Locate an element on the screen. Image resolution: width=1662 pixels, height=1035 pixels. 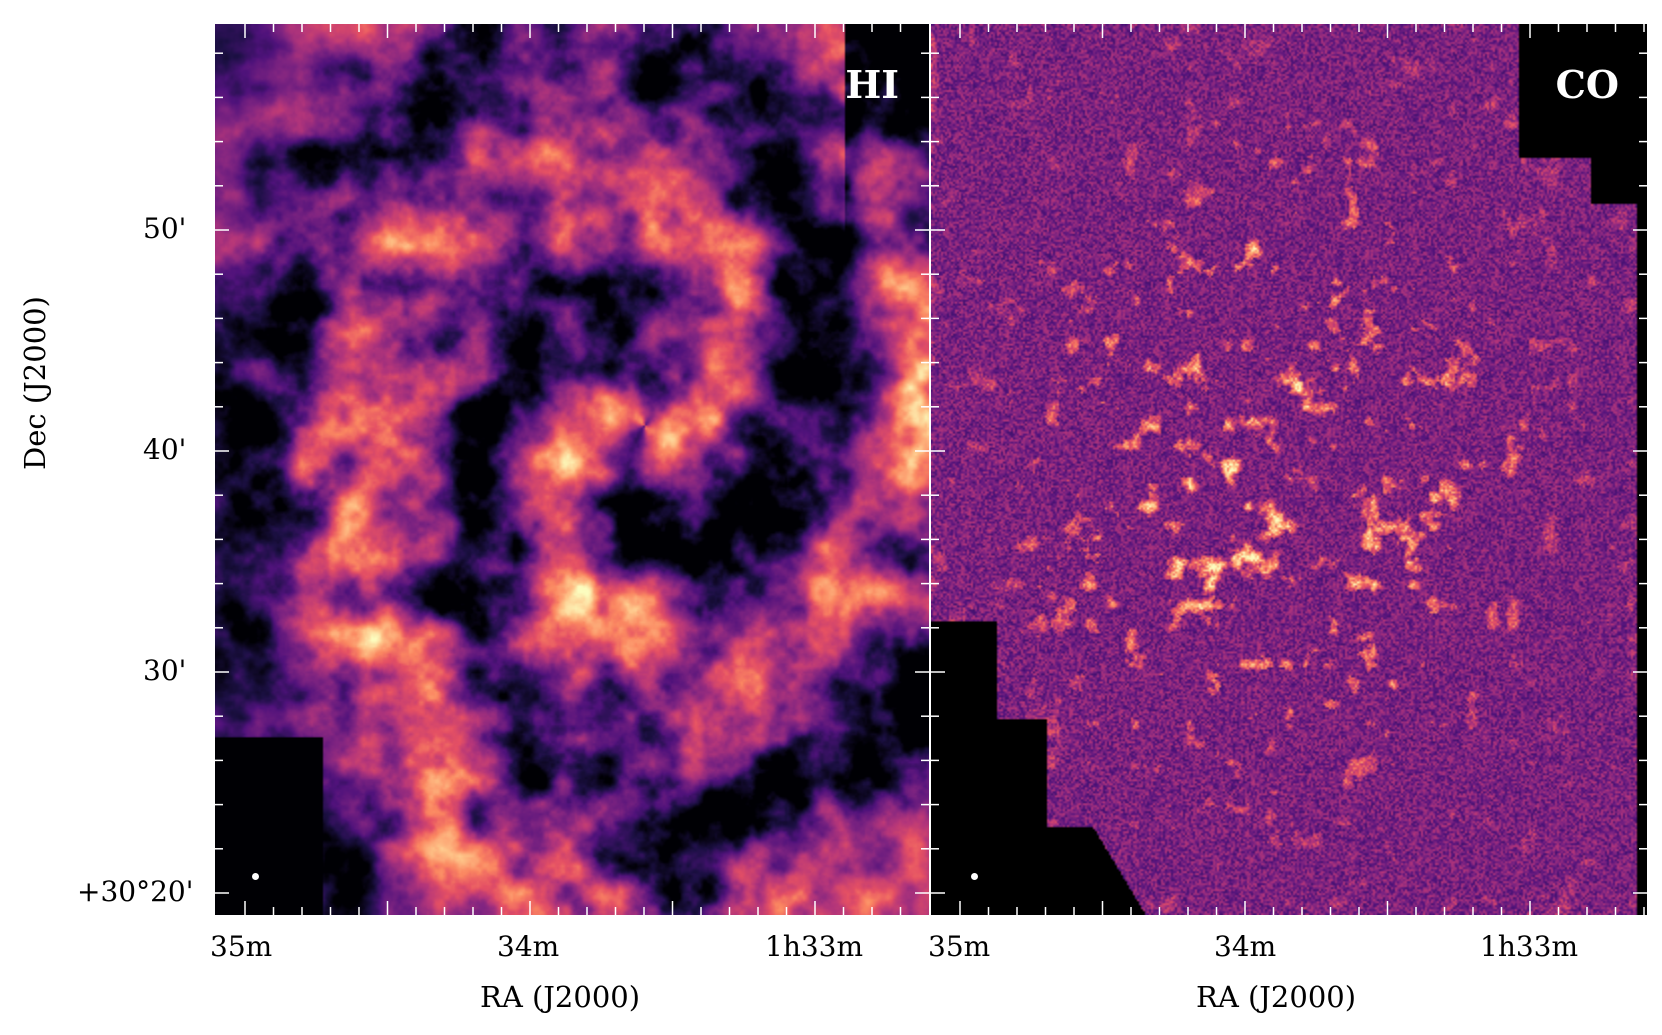
x-tick-label-left: 34m is located at coordinates (528, 946).